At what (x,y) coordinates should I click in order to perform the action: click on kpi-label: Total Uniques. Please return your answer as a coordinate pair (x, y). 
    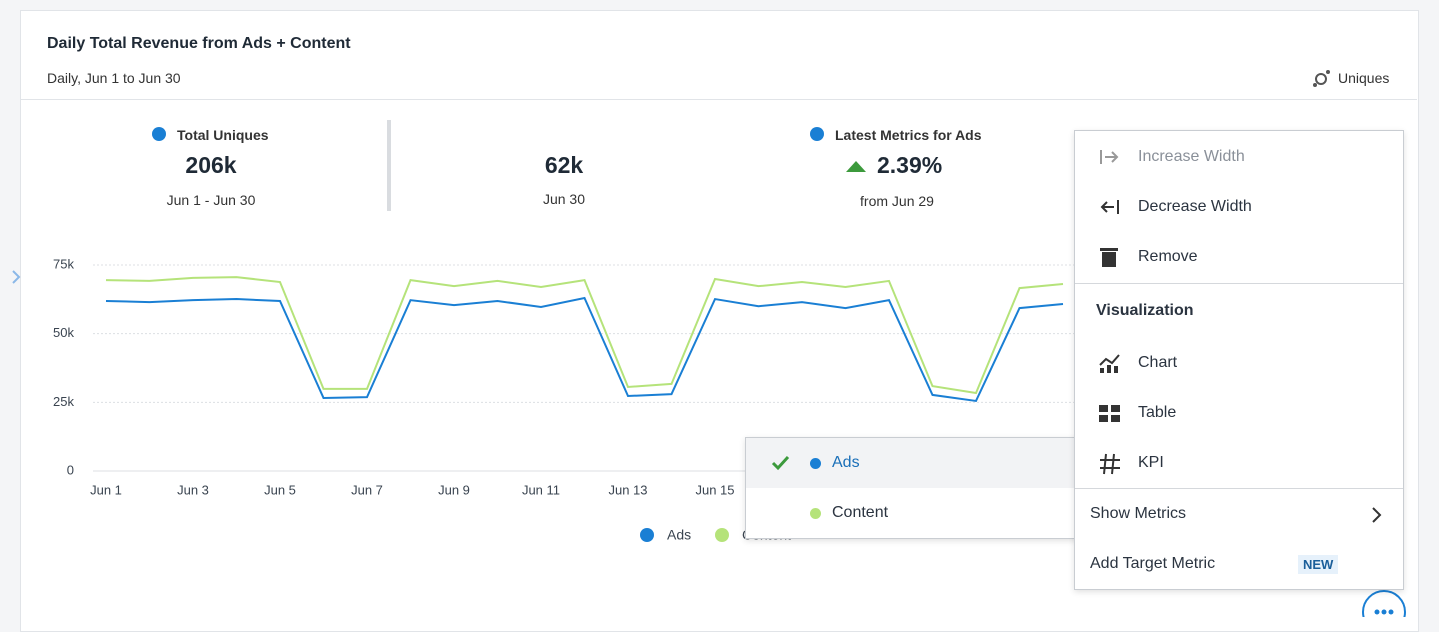
    Looking at the image, I should click on (223, 135).